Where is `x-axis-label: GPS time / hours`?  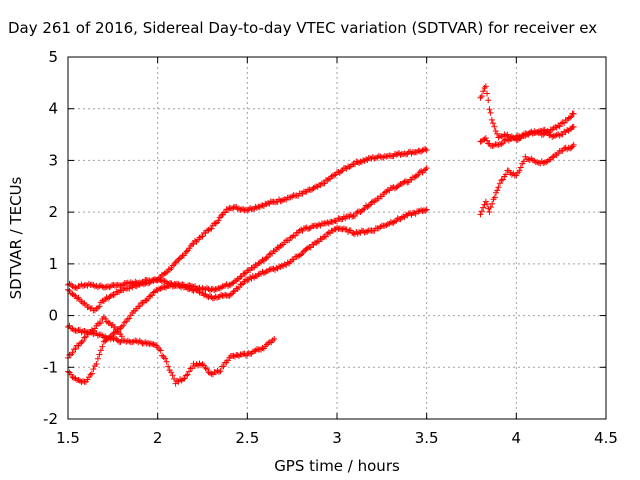 x-axis-label: GPS time / hours is located at coordinates (337, 466).